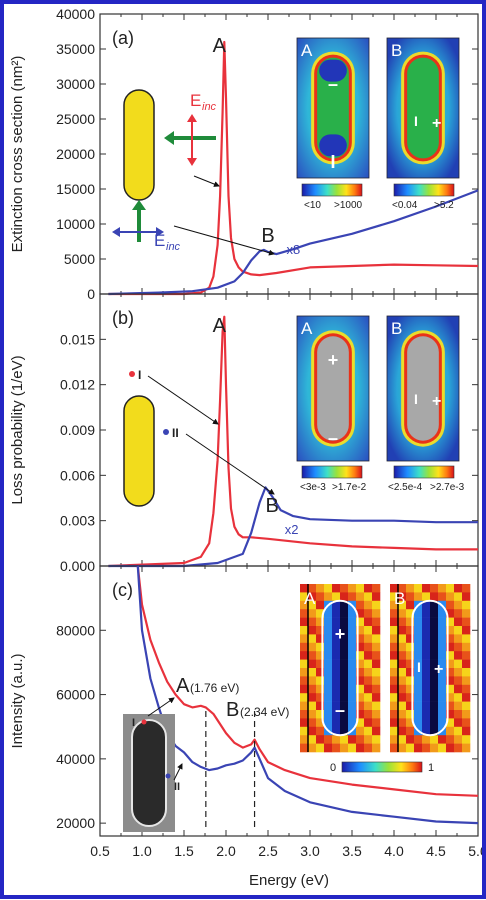 This screenshot has width=486, height=900. What do you see at coordinates (310, 851) in the screenshot?
I see `x-tick-label: 3.0` at bounding box center [310, 851].